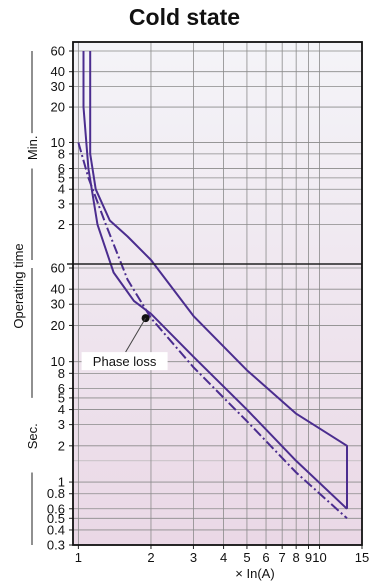 The width and height of the screenshot is (369, 583). Describe the element at coordinates (56, 518) in the screenshot. I see `y-tick-label: 0.5` at that location.